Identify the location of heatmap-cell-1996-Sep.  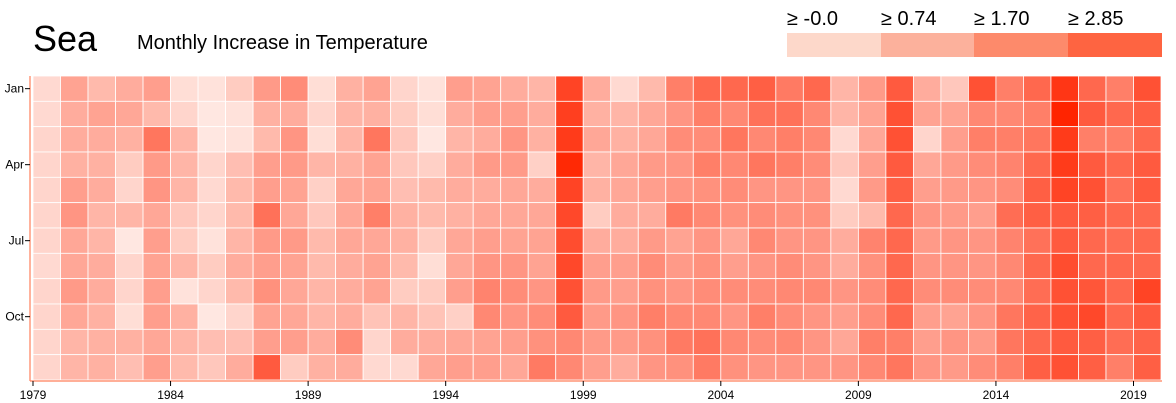
(514, 291).